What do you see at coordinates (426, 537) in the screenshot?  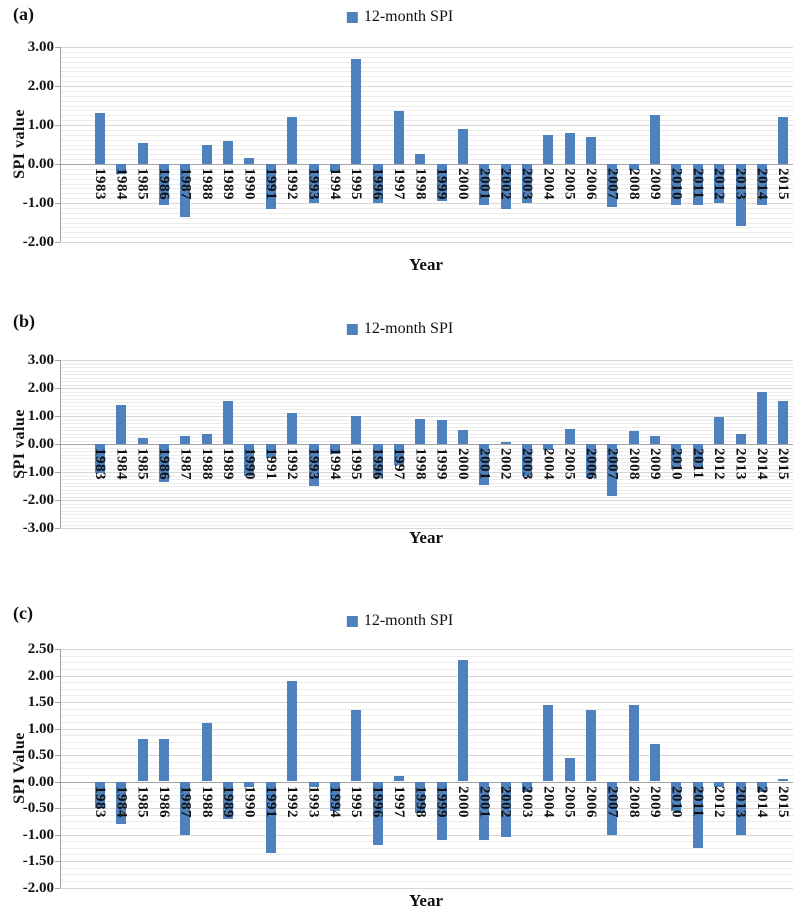 I see `x-axis-title-b: Year` at bounding box center [426, 537].